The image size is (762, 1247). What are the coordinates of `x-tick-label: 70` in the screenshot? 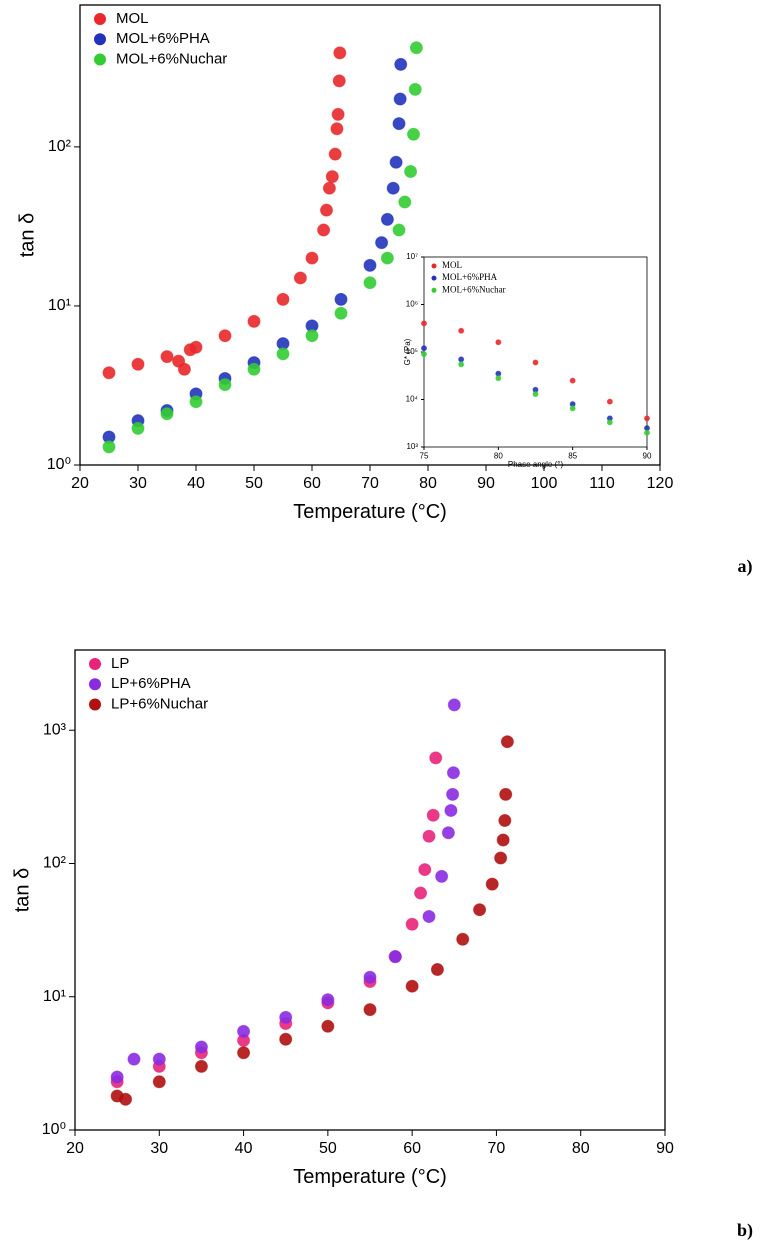 It's located at (370, 483).